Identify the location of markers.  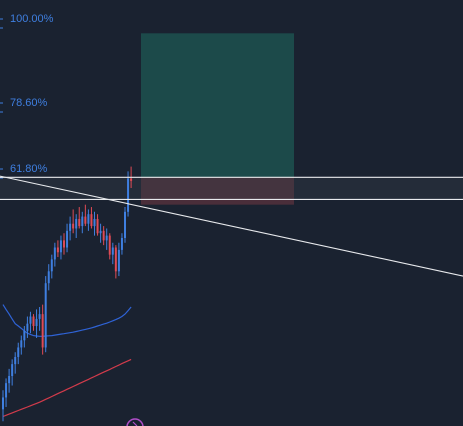
(135, 422).